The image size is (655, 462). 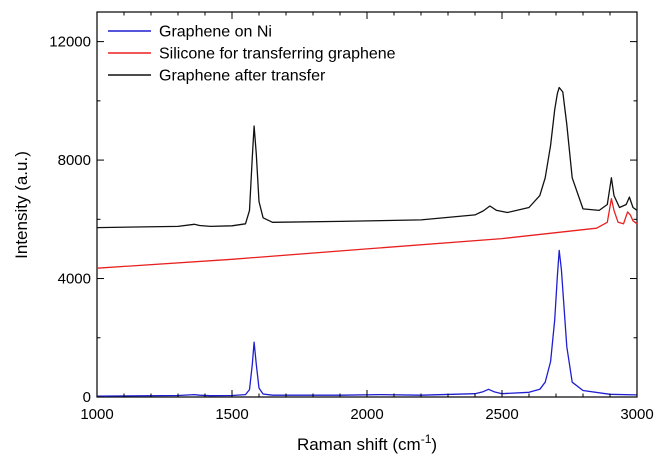 What do you see at coordinates (215, 32) in the screenshot?
I see `legend-label-0: Graphene on Ni` at bounding box center [215, 32].